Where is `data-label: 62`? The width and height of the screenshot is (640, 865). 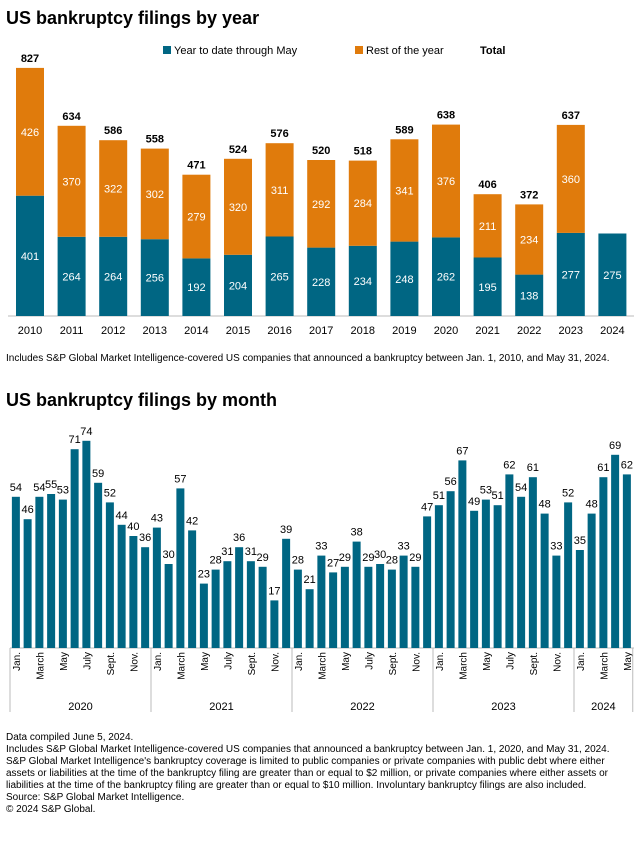
data-label: 62 is located at coordinates (509, 465).